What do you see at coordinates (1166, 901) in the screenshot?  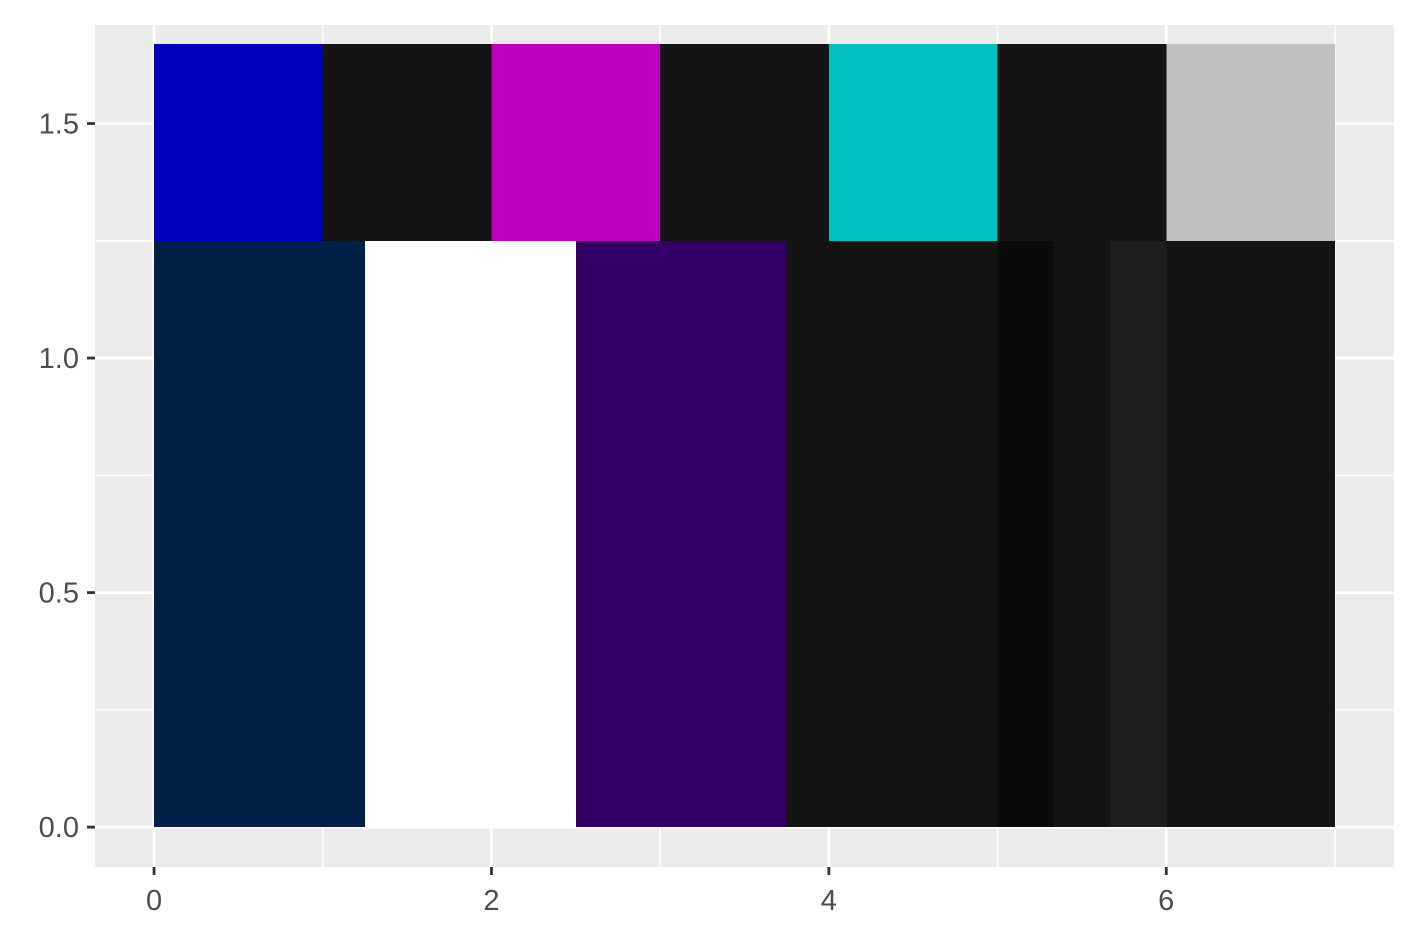 I see `x-tick-label: 6` at bounding box center [1166, 901].